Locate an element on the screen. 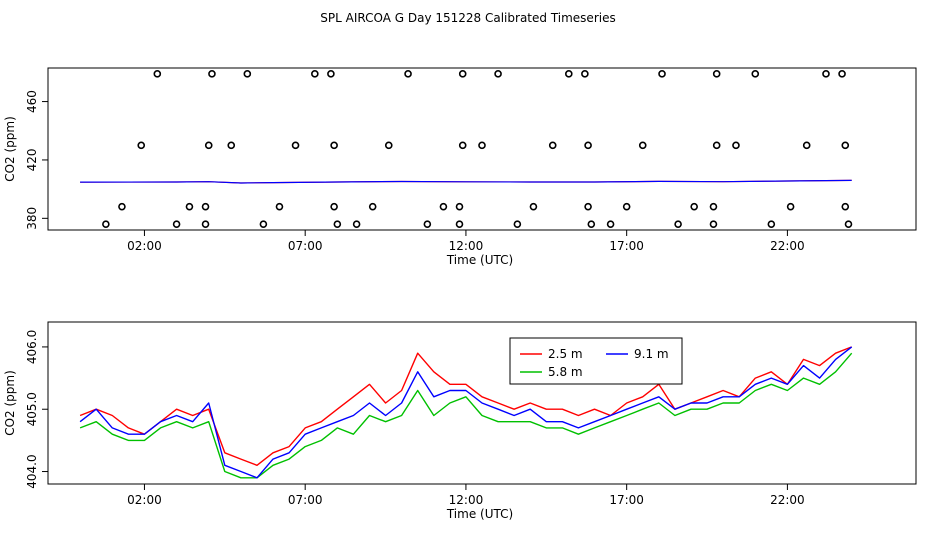 The height and width of the screenshot is (540, 936). legend-box is located at coordinates (596, 361).